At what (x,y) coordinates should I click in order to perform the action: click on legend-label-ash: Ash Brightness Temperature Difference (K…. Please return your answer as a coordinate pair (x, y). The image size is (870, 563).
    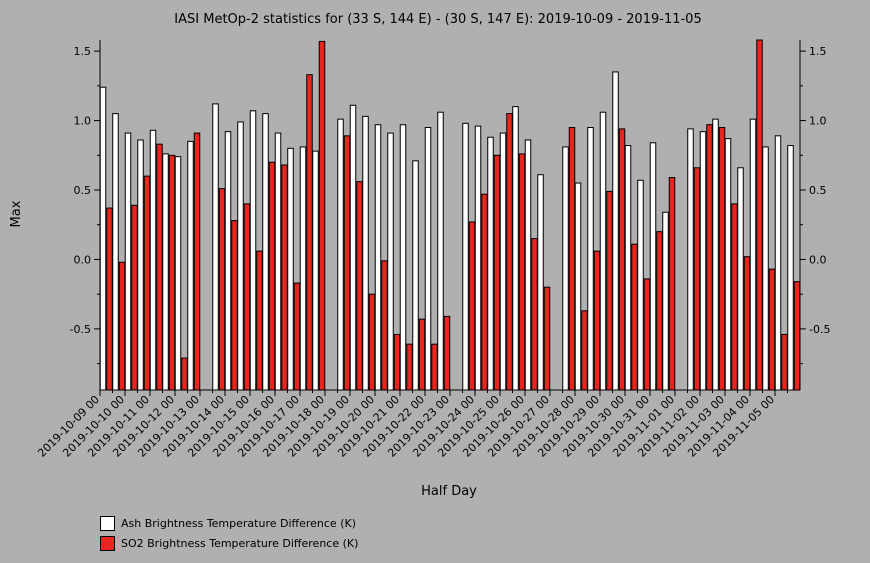
    Looking at the image, I should click on (238, 523).